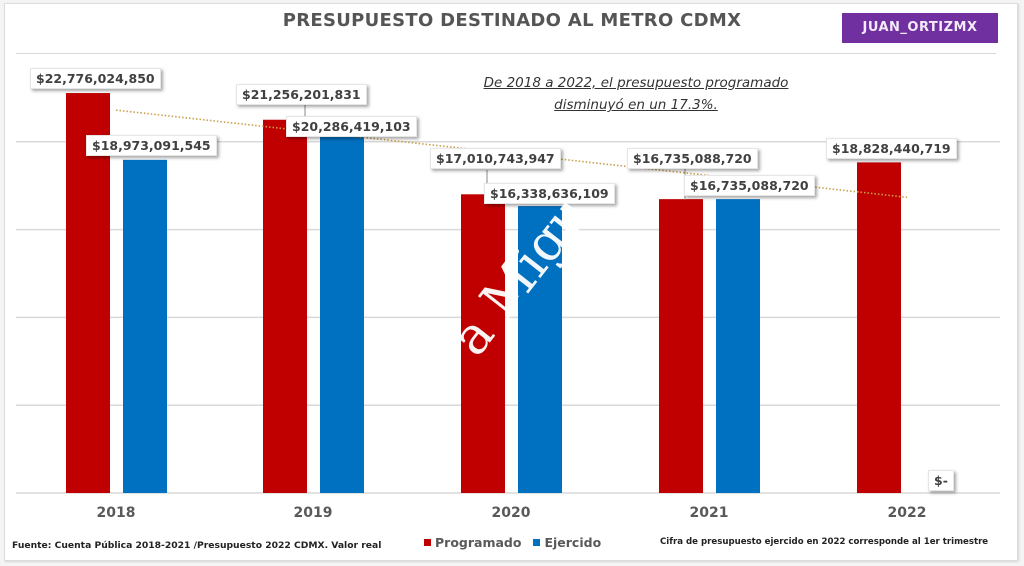 The width and height of the screenshot is (1024, 566). Describe the element at coordinates (692, 158) in the screenshot. I see `data-label-programado-2021: $16,735,088,720` at that location.